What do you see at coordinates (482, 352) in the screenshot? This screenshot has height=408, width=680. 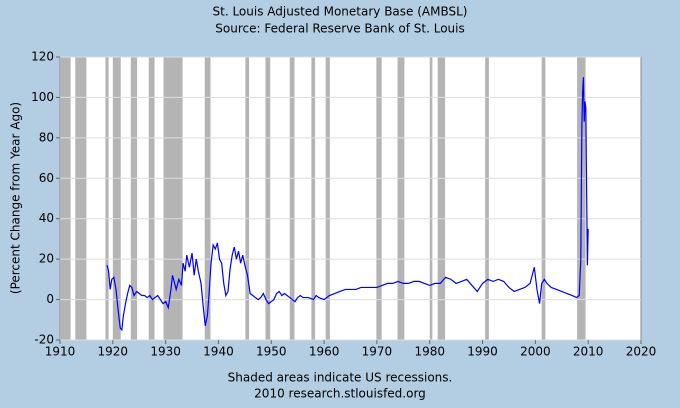 I see `x-tick-label: 1990` at bounding box center [482, 352].